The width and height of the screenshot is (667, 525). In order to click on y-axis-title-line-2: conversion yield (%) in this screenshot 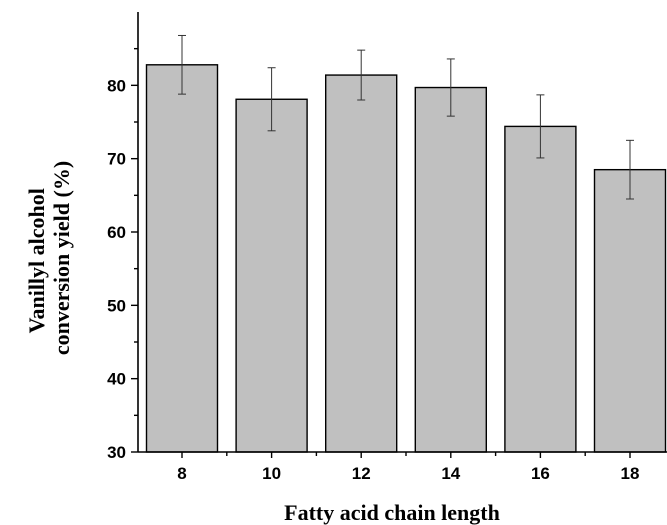, I will do `click(61, 258)`.